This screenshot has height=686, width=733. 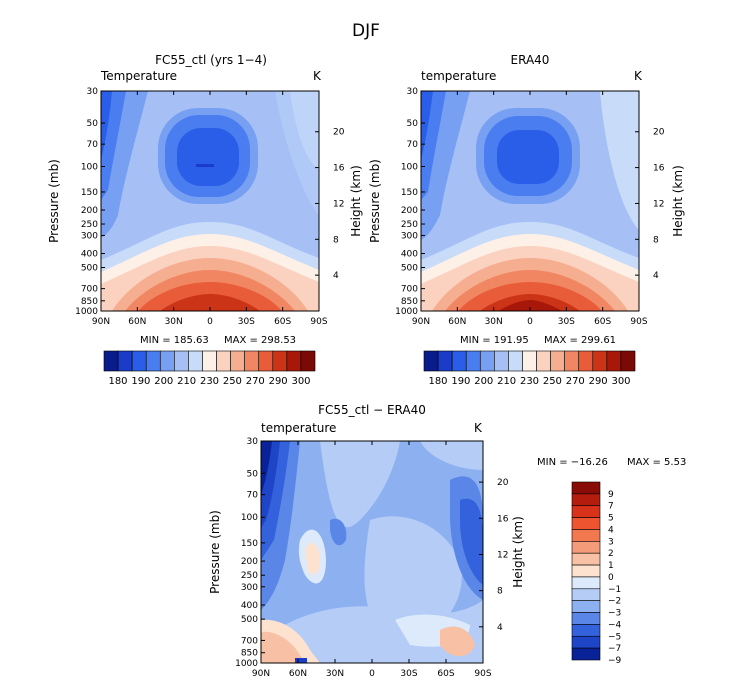 I want to click on y2-tick-label: 20, so click(x=659, y=133).